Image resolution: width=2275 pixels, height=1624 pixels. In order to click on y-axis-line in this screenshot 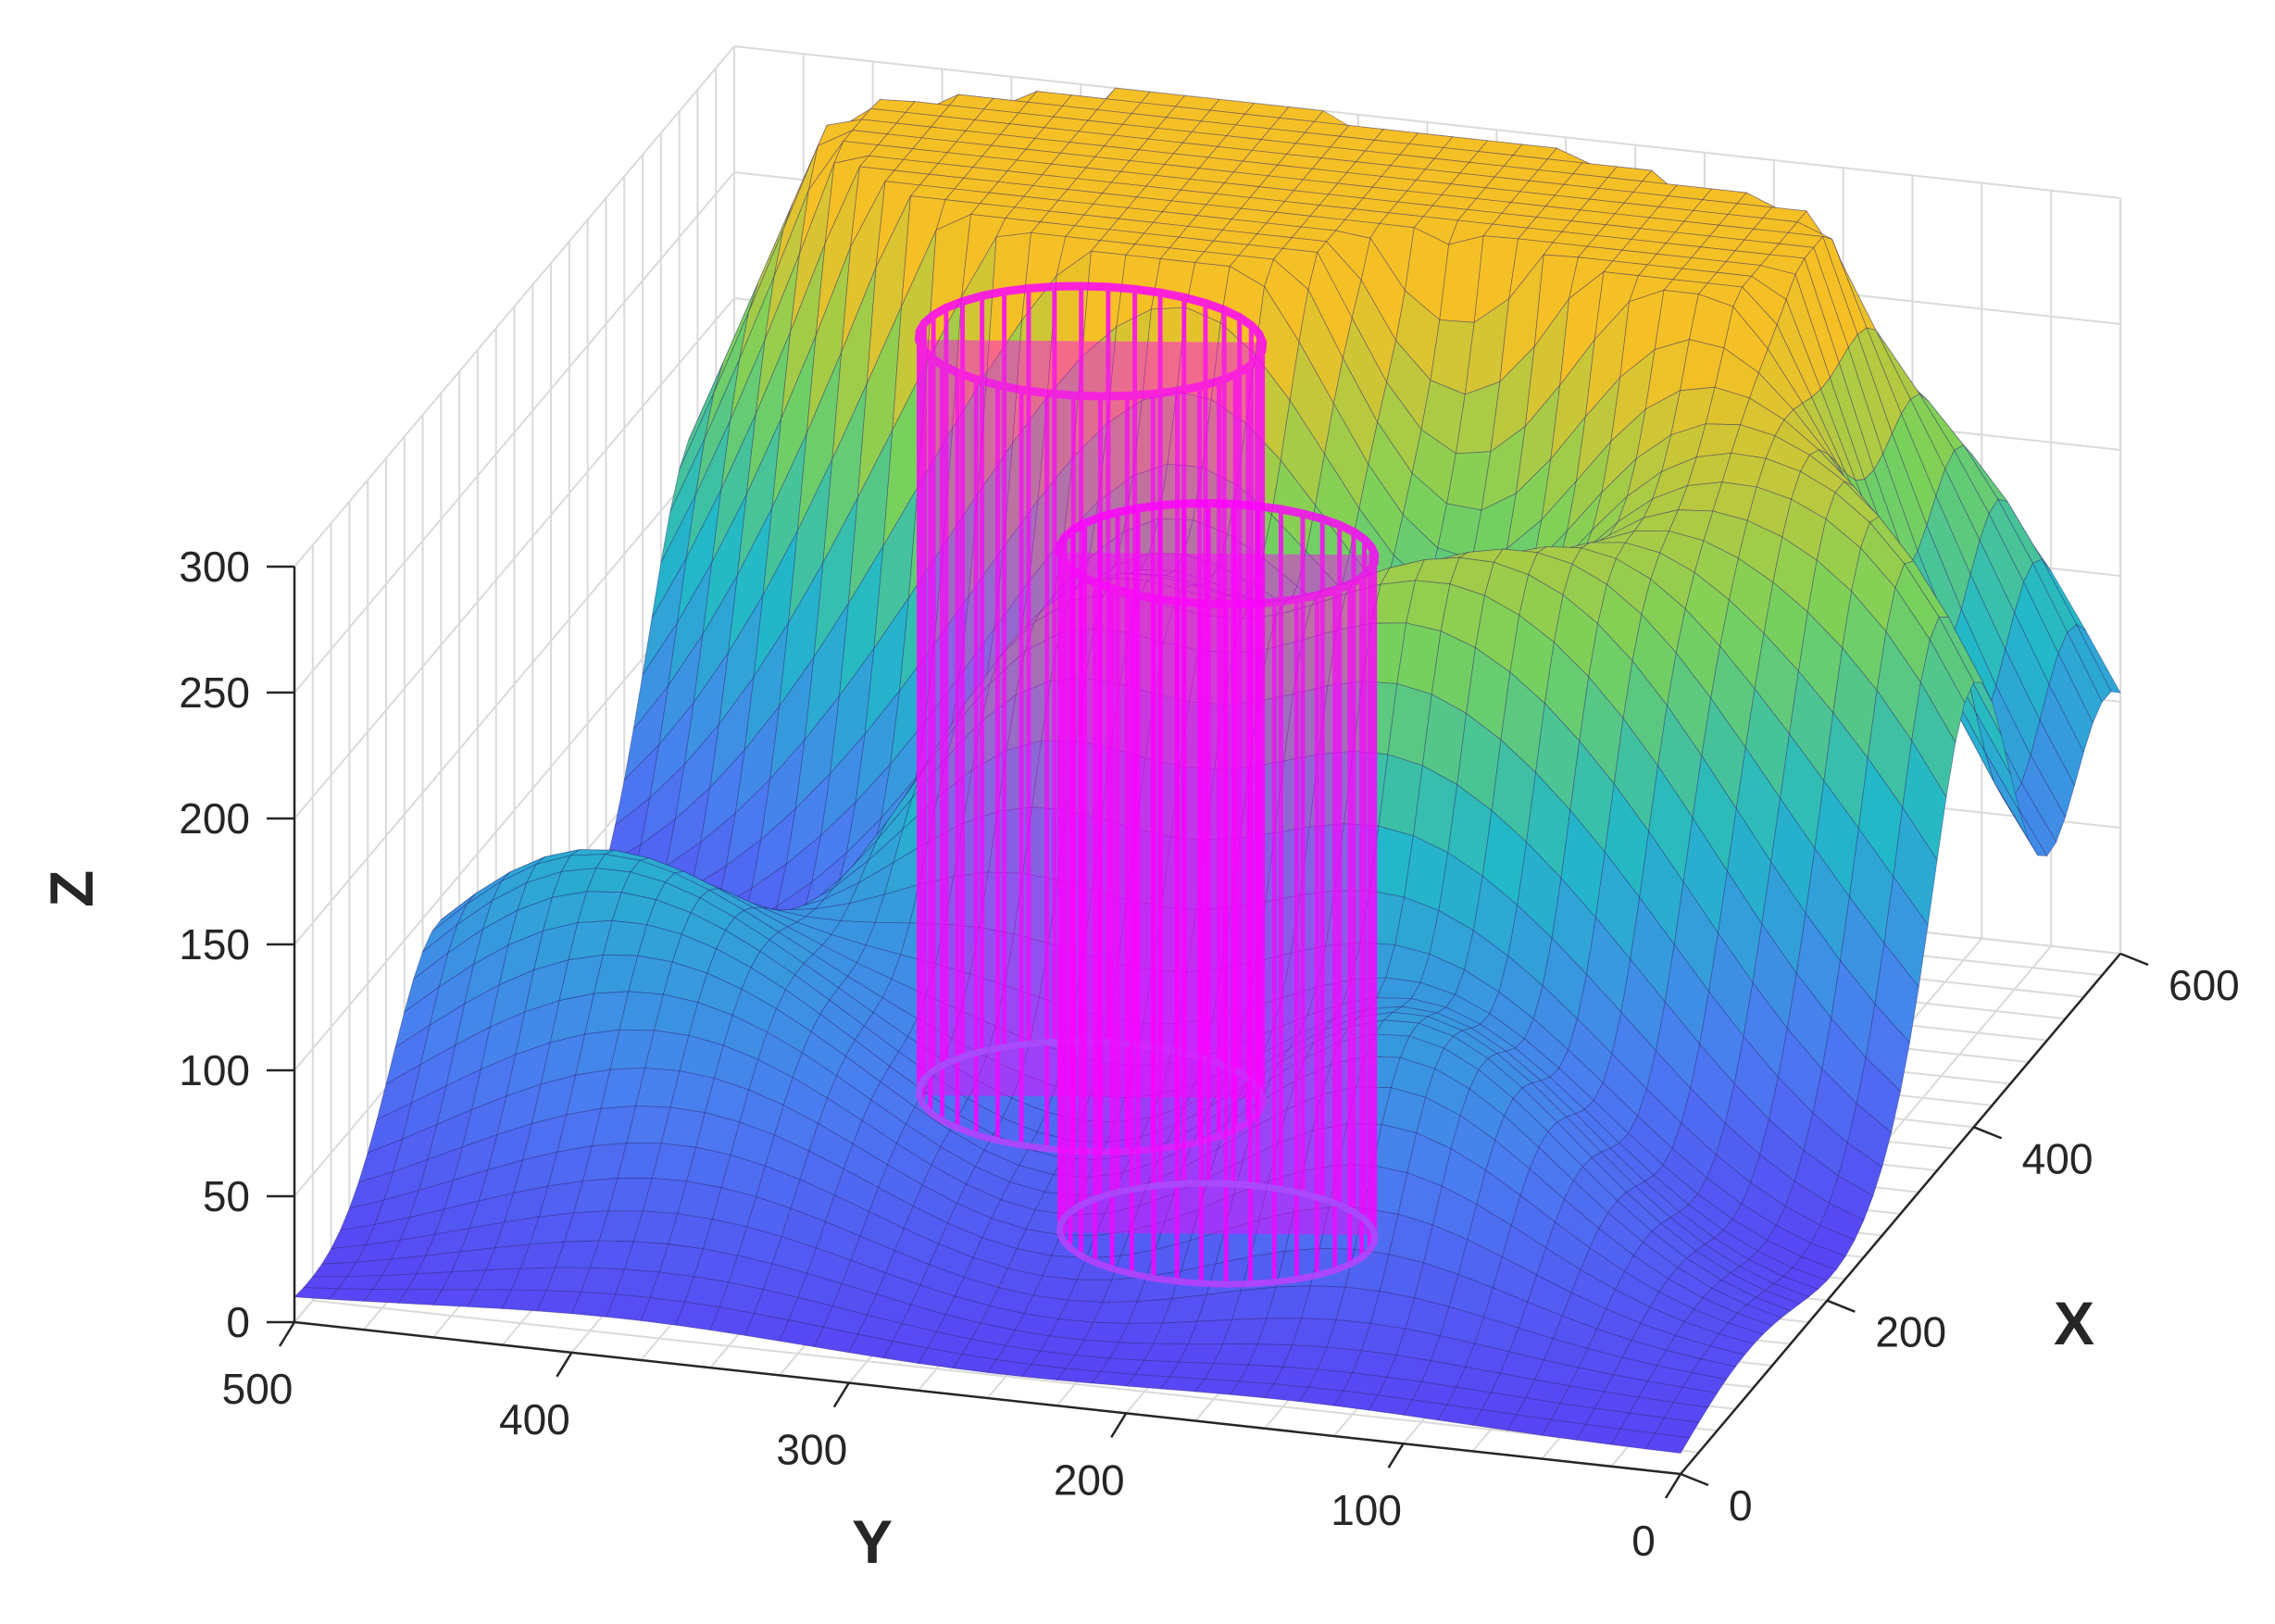, I will do `click(987, 1398)`.